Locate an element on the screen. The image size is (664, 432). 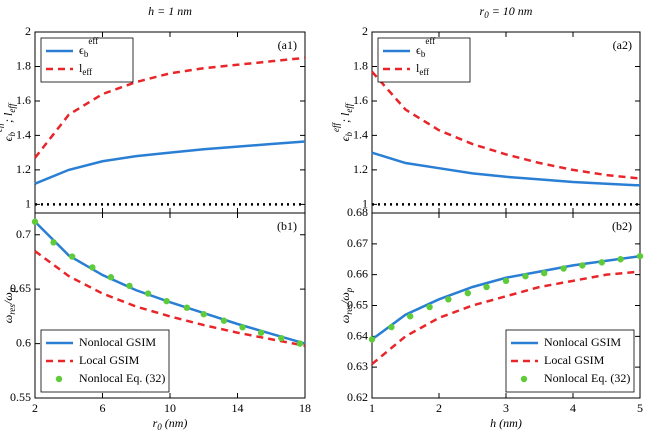
text-part: 0.67 is located at coordinates (357, 243).